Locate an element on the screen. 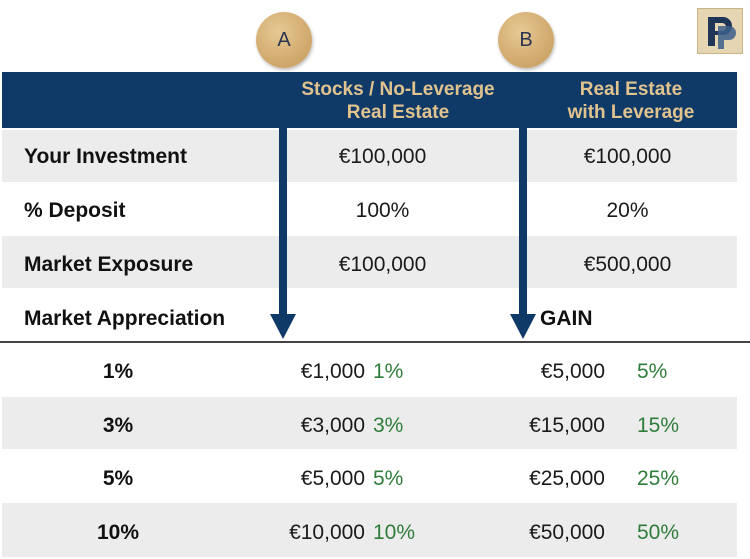 The width and height of the screenshot is (750, 559). row-investment is located at coordinates (369, 156).